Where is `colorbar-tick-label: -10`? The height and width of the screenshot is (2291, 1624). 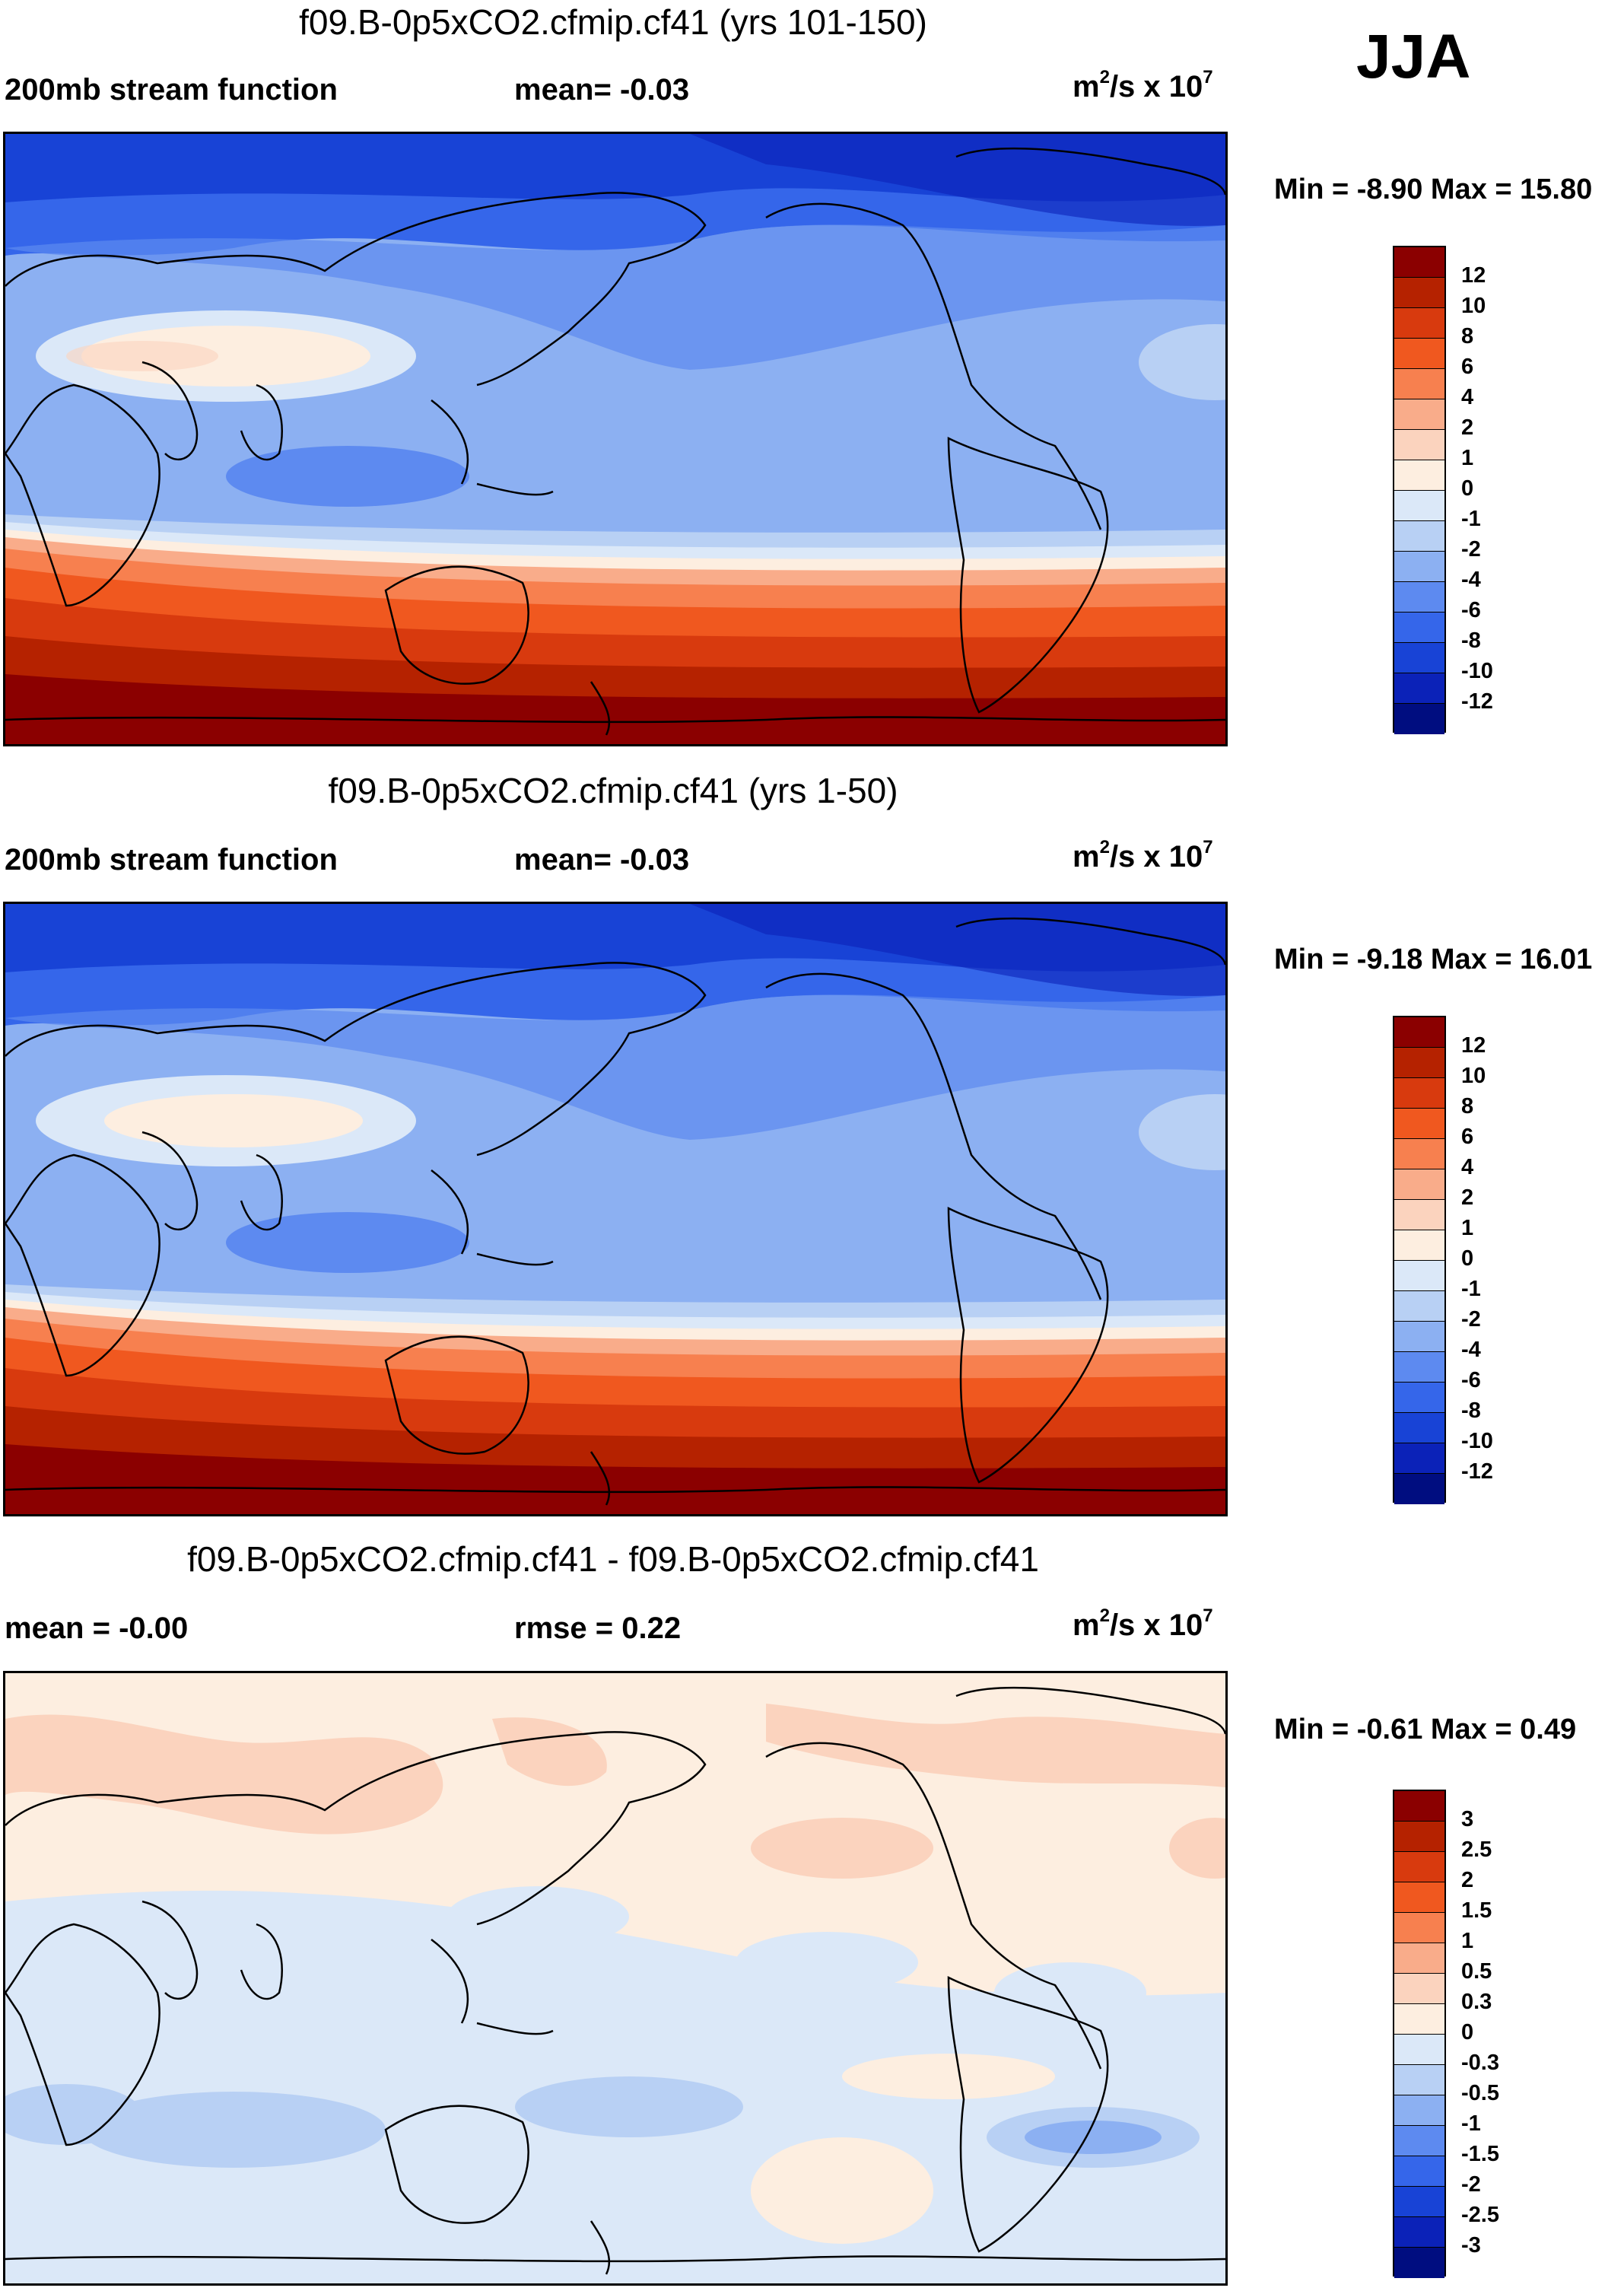 colorbar-tick-label: -10 is located at coordinates (1477, 671).